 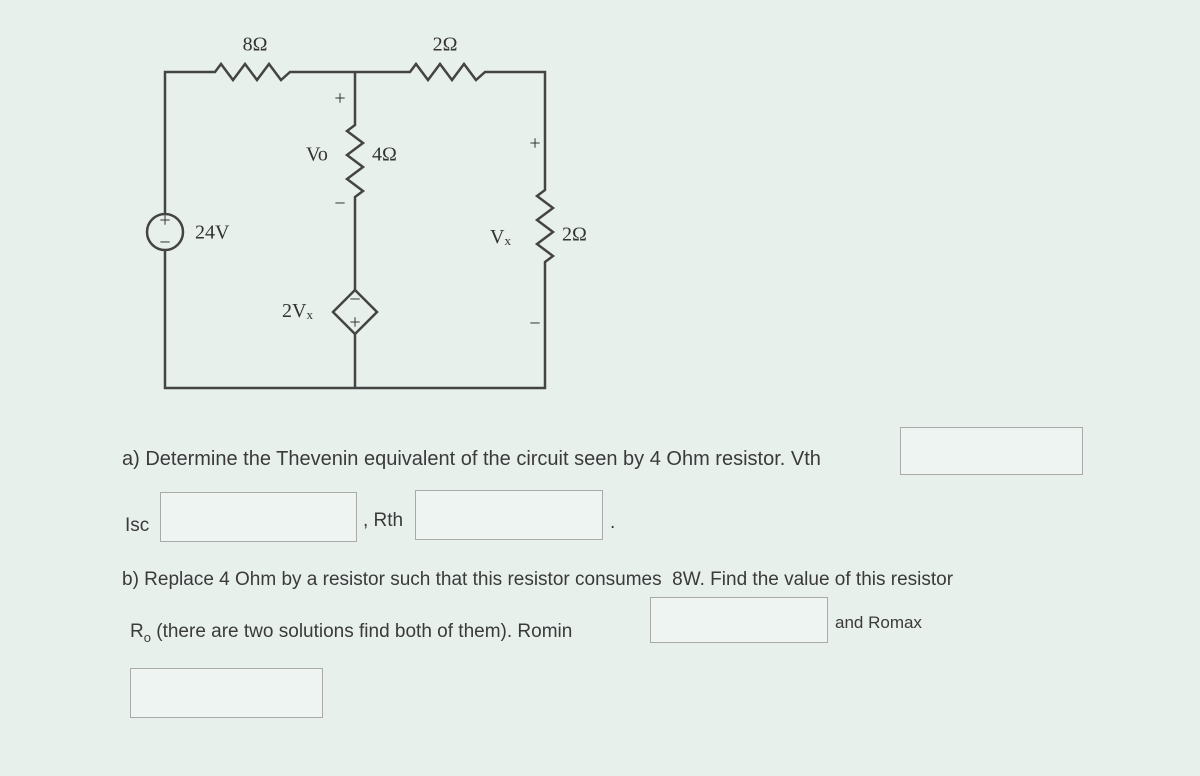 I want to click on voltage-label: Vx, so click(x=500, y=237).